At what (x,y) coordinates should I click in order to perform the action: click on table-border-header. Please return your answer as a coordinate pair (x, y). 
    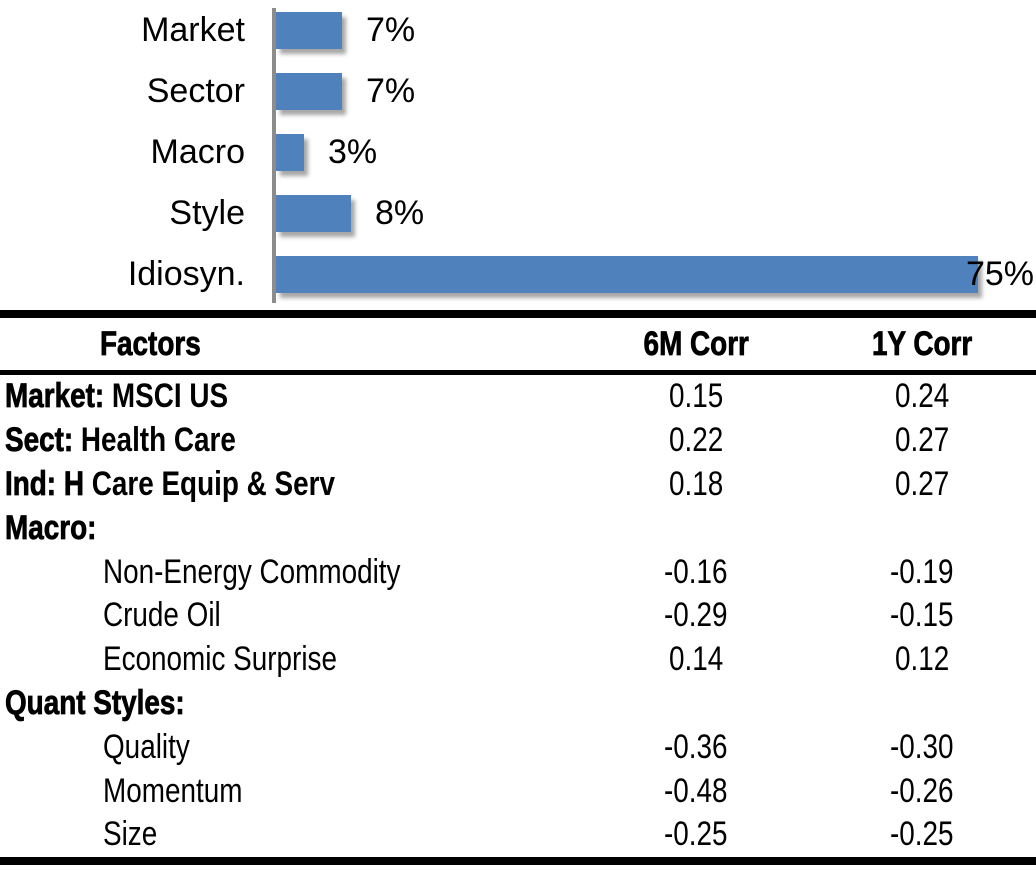
    Looking at the image, I should click on (518, 372).